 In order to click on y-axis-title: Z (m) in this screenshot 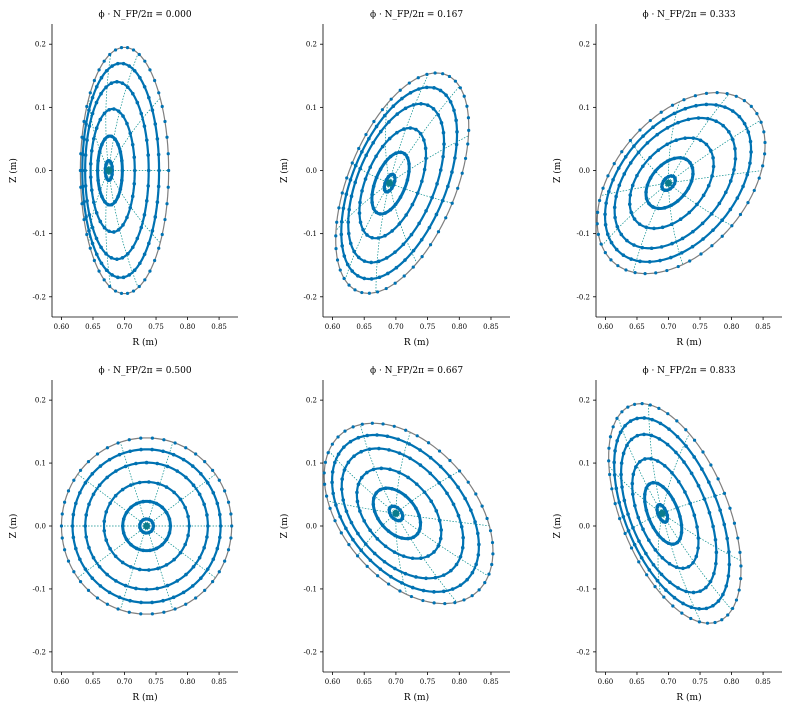, I will do `click(13, 526)`.